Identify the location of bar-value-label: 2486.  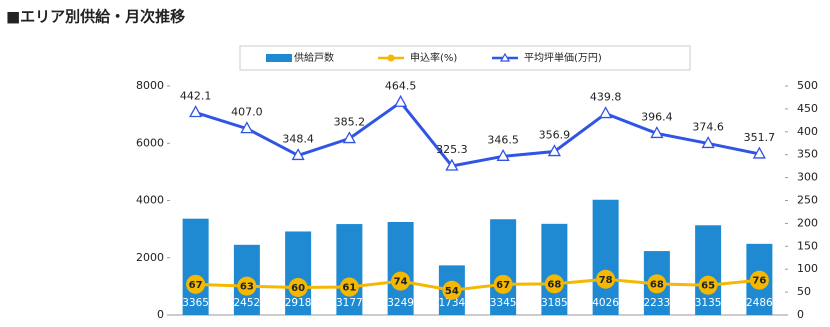
(759, 303).